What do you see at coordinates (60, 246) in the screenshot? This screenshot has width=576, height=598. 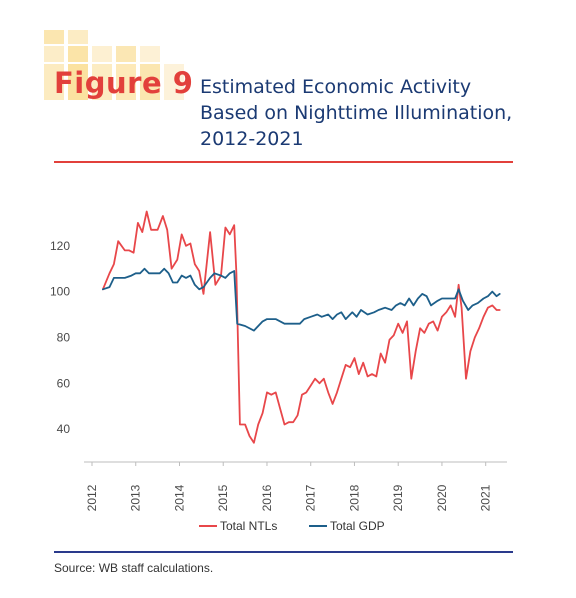 I see `y-tick-label: 120` at bounding box center [60, 246].